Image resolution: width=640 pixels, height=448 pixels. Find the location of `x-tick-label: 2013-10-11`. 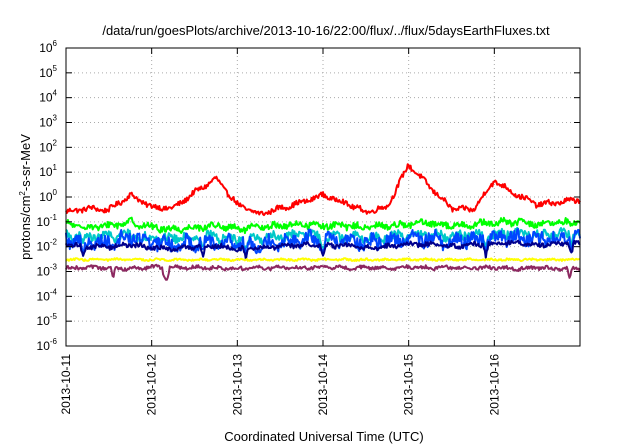

x-tick-label: 2013-10-11 is located at coordinates (66, 384).